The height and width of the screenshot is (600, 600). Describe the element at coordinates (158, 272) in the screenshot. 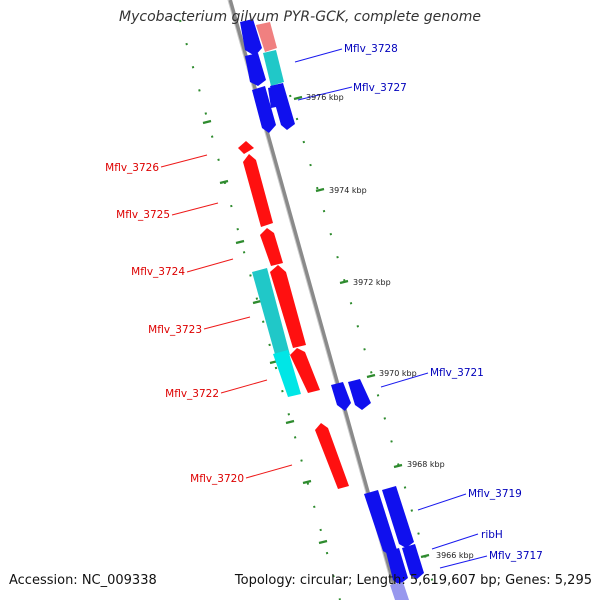

I see `gene-label-reverse: Mflv_3724` at that location.